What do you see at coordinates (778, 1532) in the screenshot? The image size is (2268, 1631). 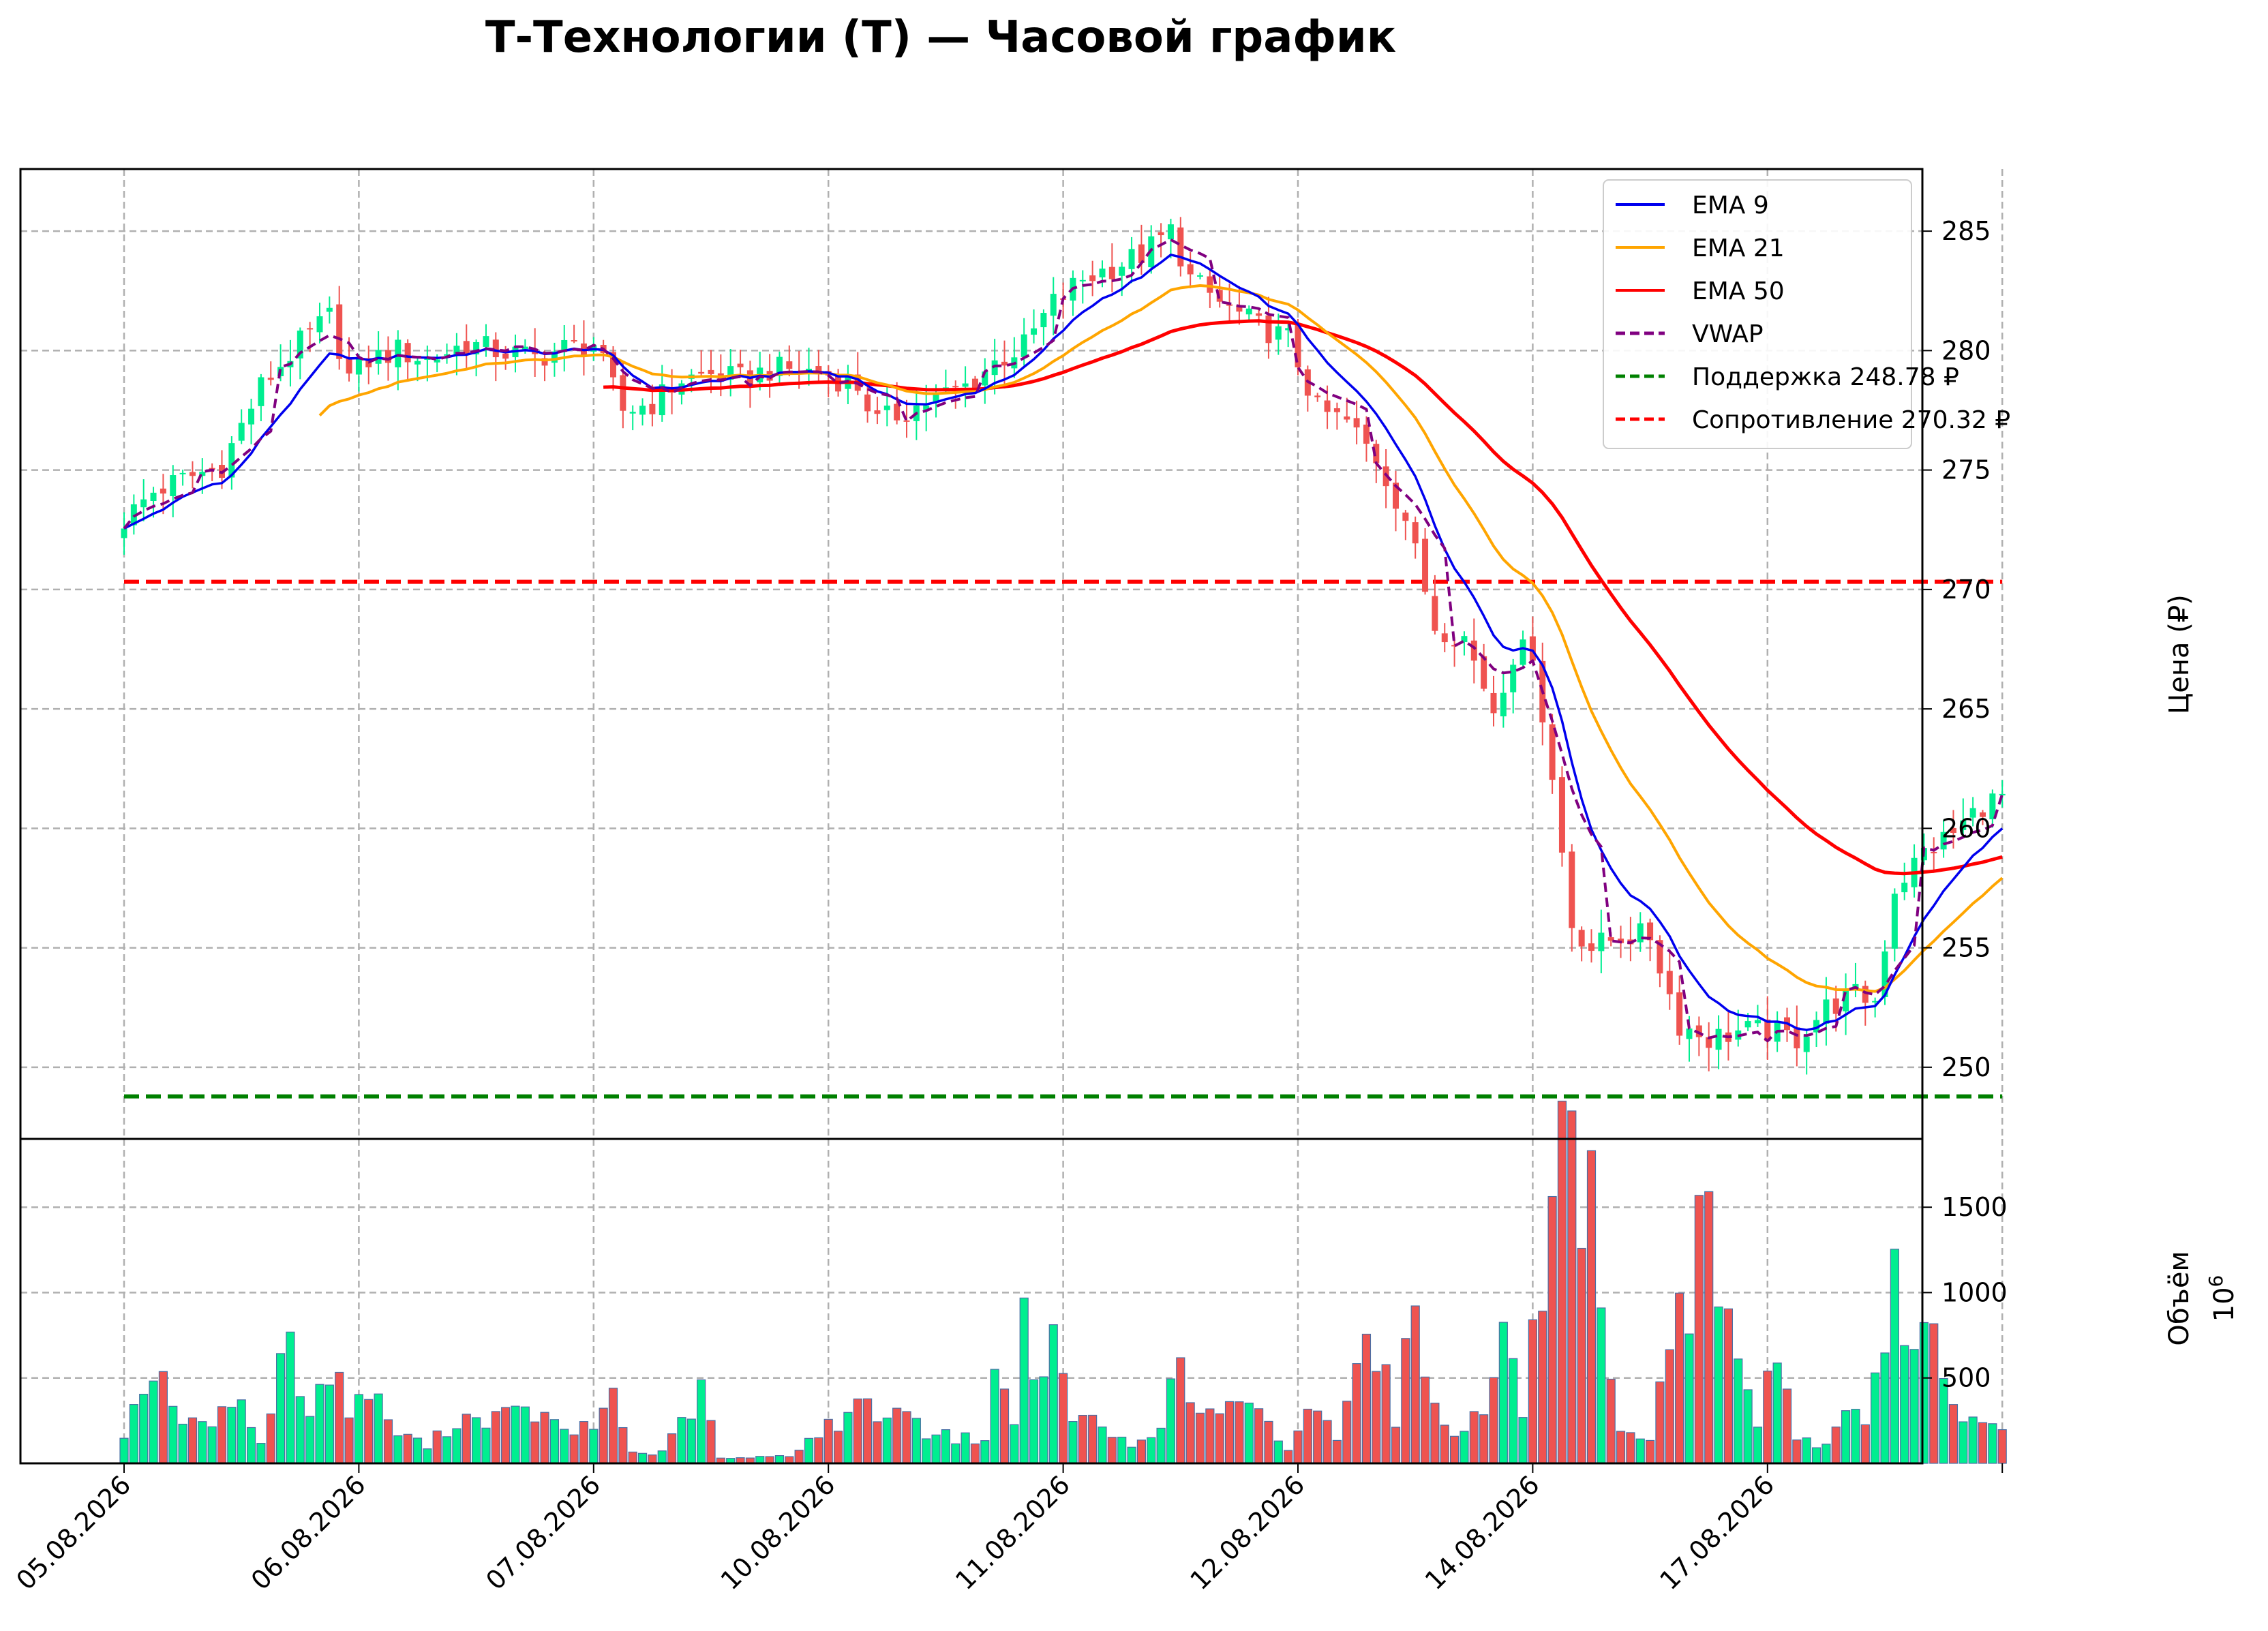 I see `x-tick-label: 10.08.2026` at bounding box center [778, 1532].